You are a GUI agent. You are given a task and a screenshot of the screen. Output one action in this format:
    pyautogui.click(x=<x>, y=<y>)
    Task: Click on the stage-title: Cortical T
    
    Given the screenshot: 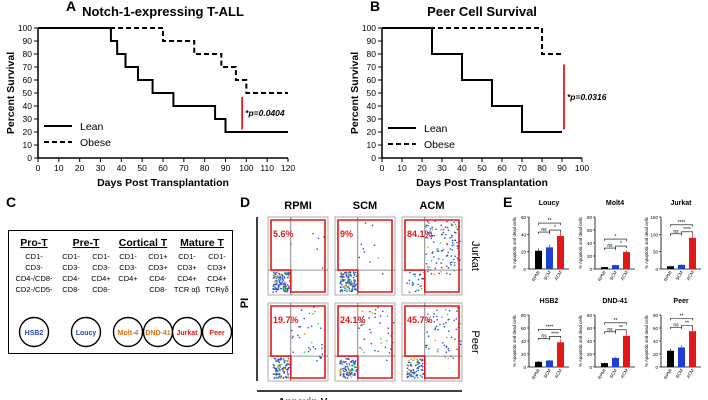 What is the action you would take?
    pyautogui.click(x=143, y=243)
    